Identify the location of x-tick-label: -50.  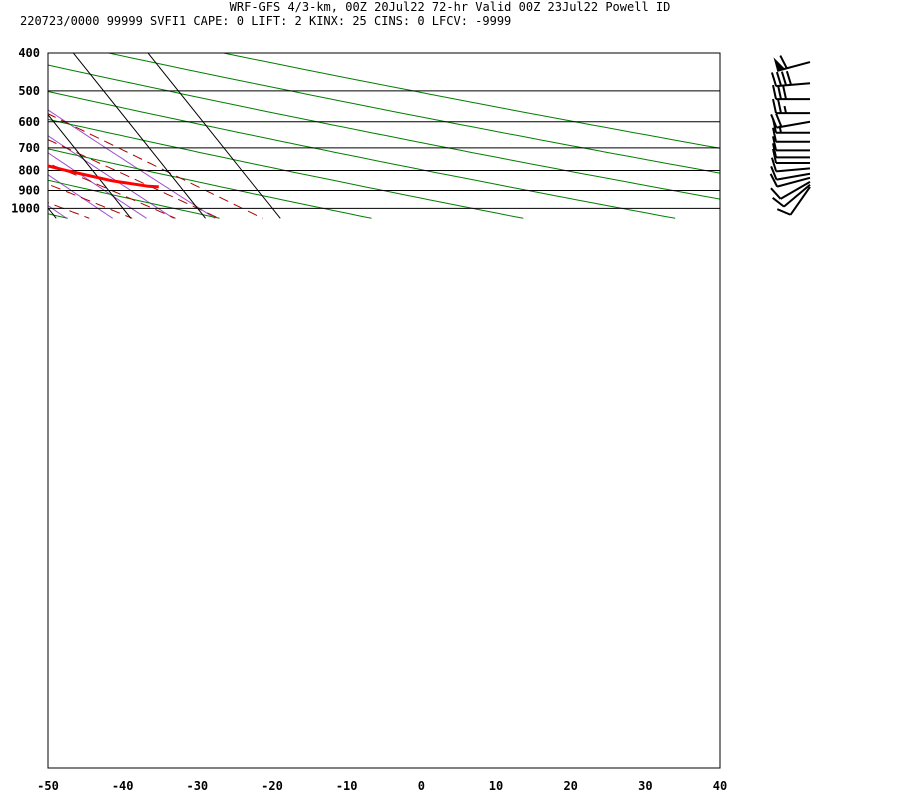
(48, 786).